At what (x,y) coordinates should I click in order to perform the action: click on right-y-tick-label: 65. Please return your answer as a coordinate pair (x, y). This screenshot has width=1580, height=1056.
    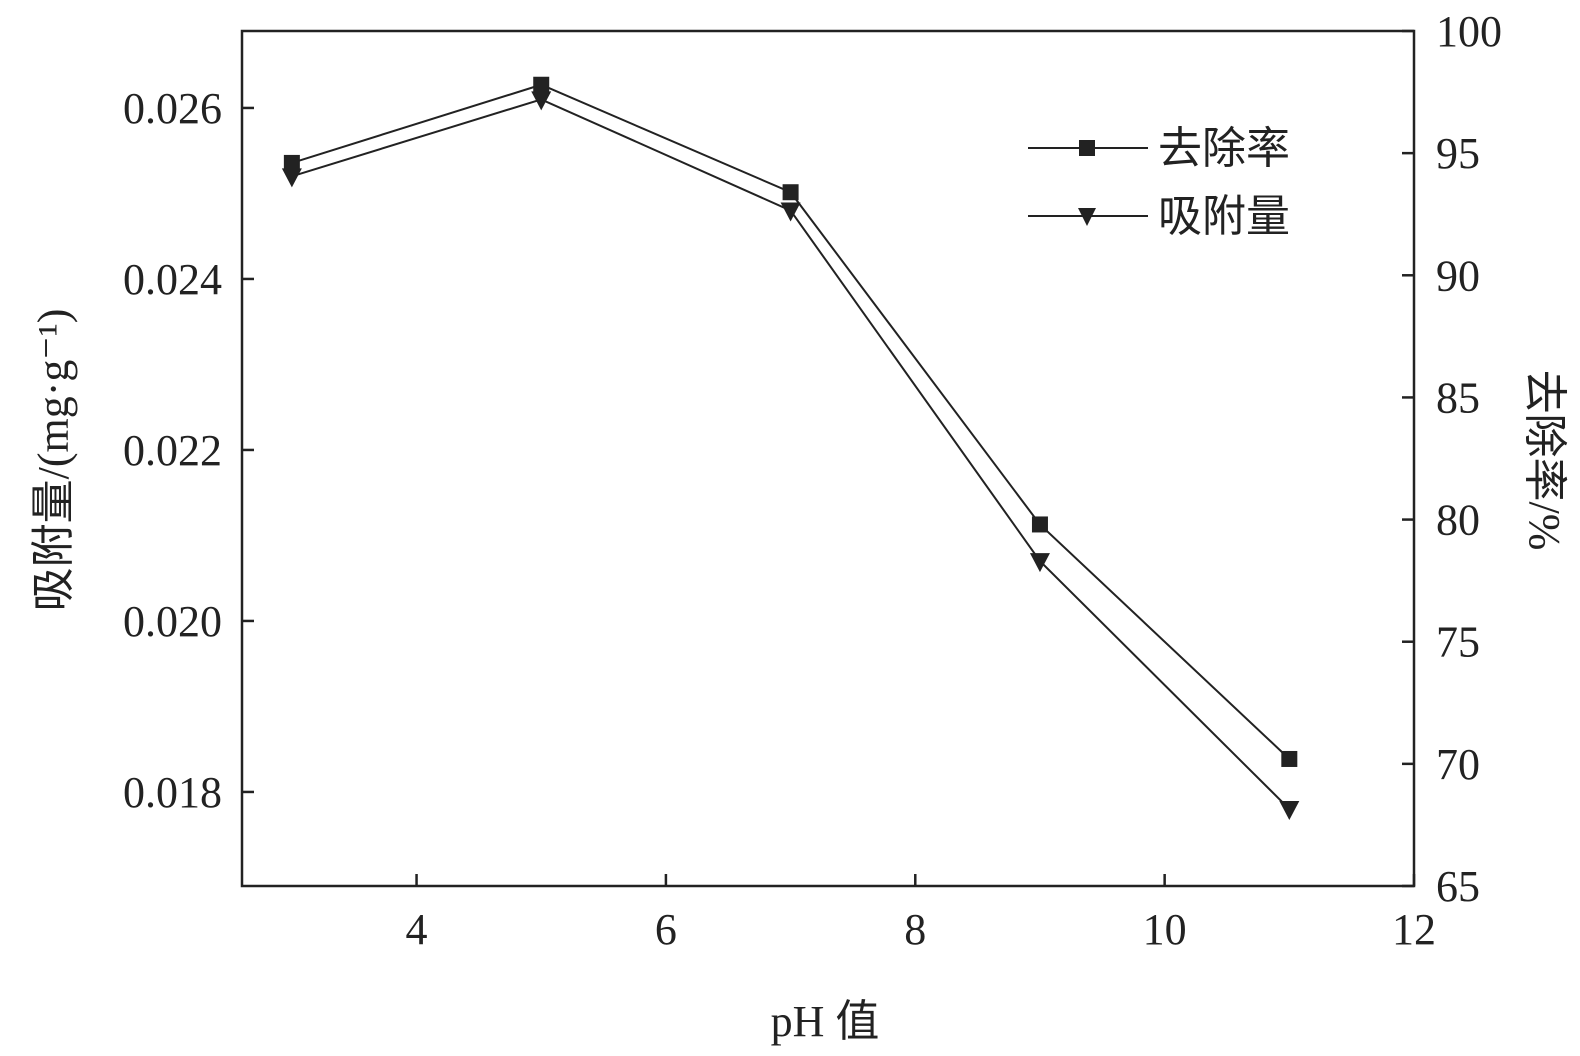
    Looking at the image, I should click on (1458, 886).